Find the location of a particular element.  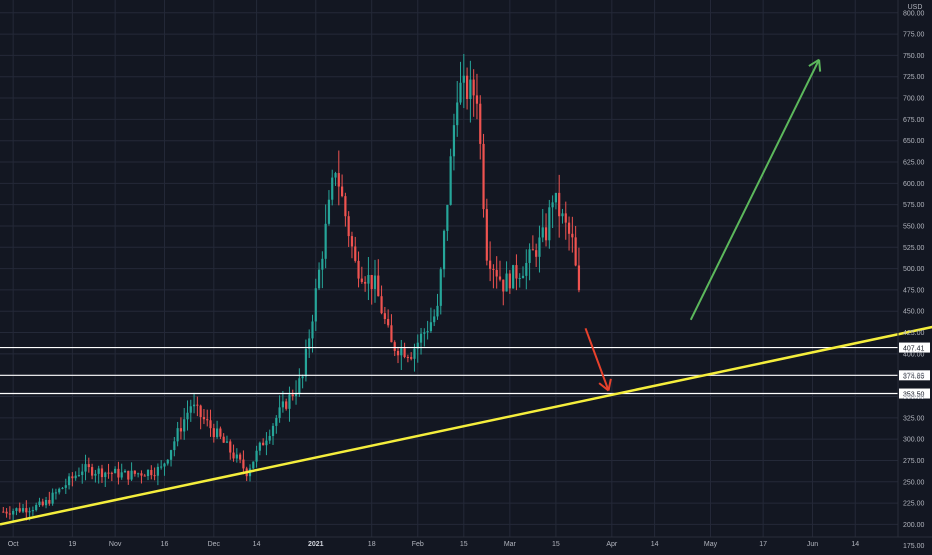

y-tick-label: 700.00 is located at coordinates (914, 99).